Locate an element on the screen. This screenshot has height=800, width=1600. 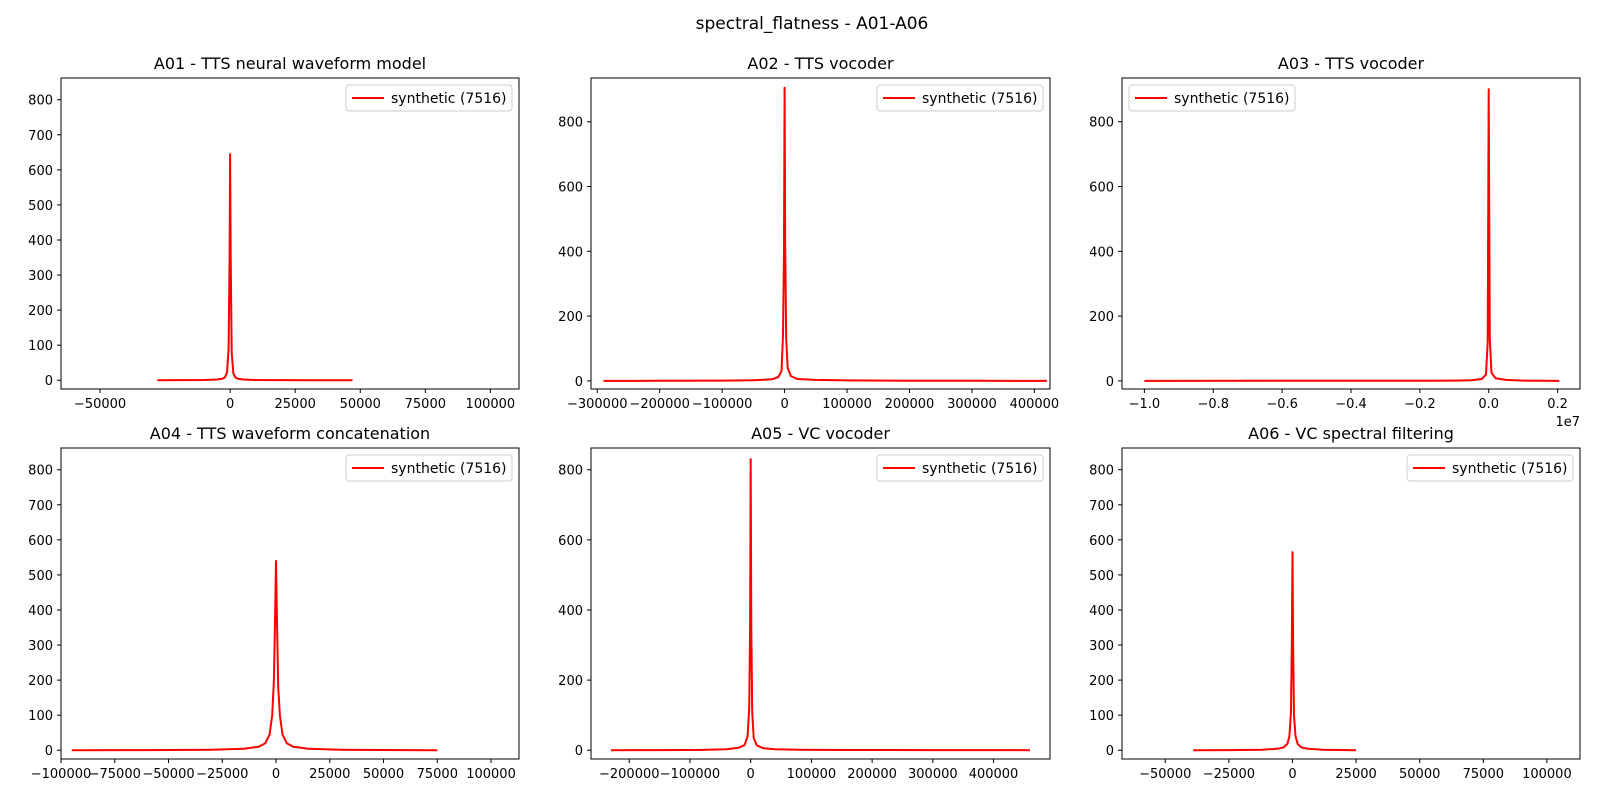
x-tick-label: −0.6 is located at coordinates (1282, 404).